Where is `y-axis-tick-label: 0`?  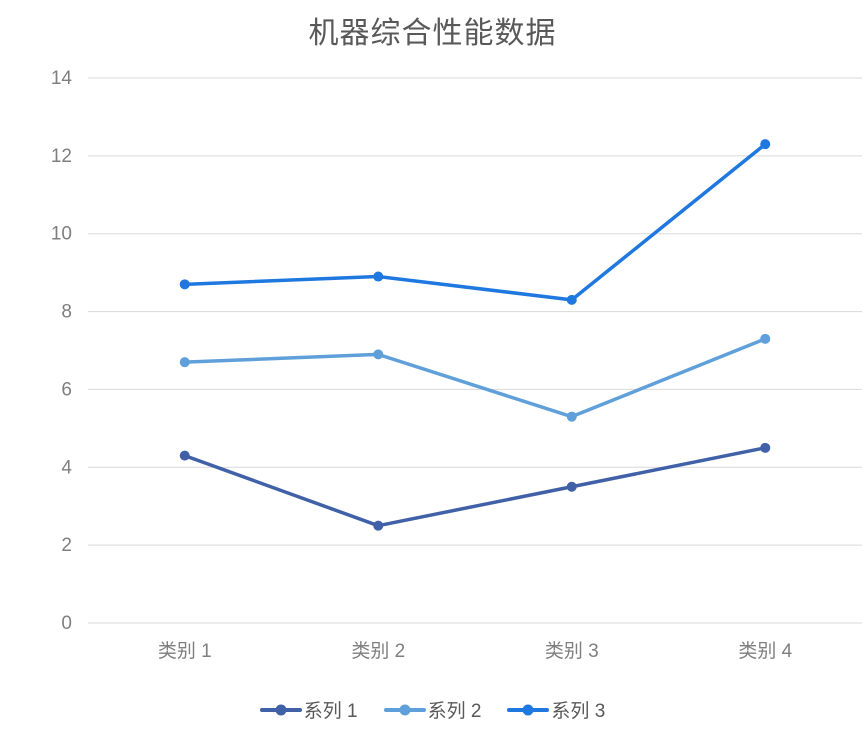
y-axis-tick-label: 0 is located at coordinates (66, 623).